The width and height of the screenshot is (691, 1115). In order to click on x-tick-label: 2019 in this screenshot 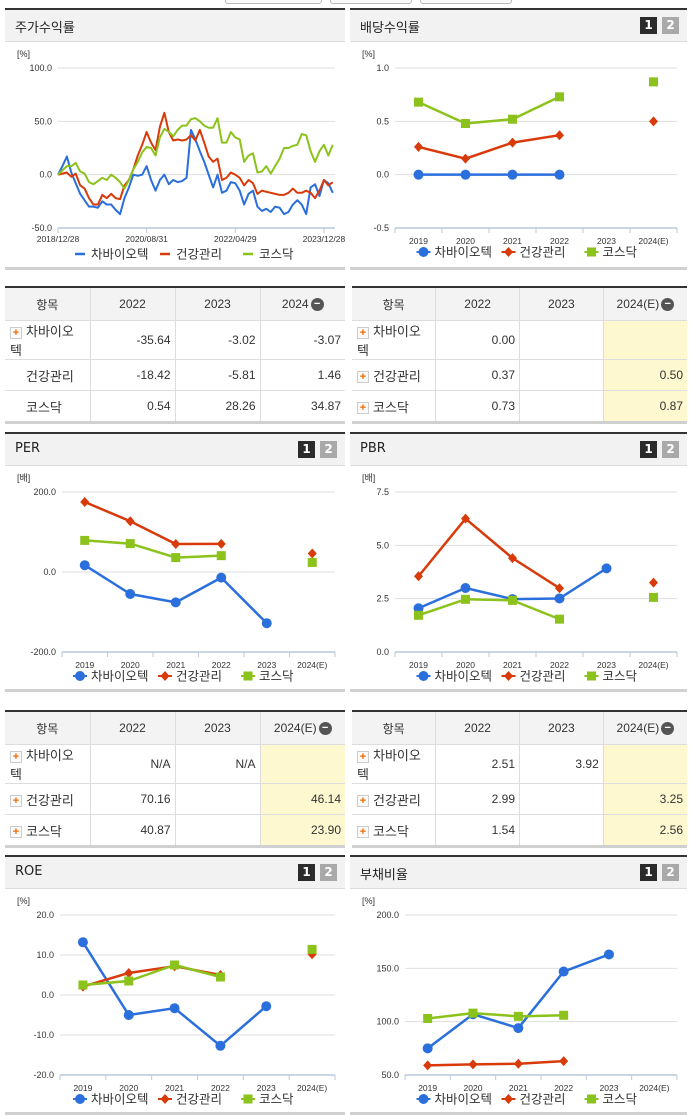, I will do `click(427, 1088)`.